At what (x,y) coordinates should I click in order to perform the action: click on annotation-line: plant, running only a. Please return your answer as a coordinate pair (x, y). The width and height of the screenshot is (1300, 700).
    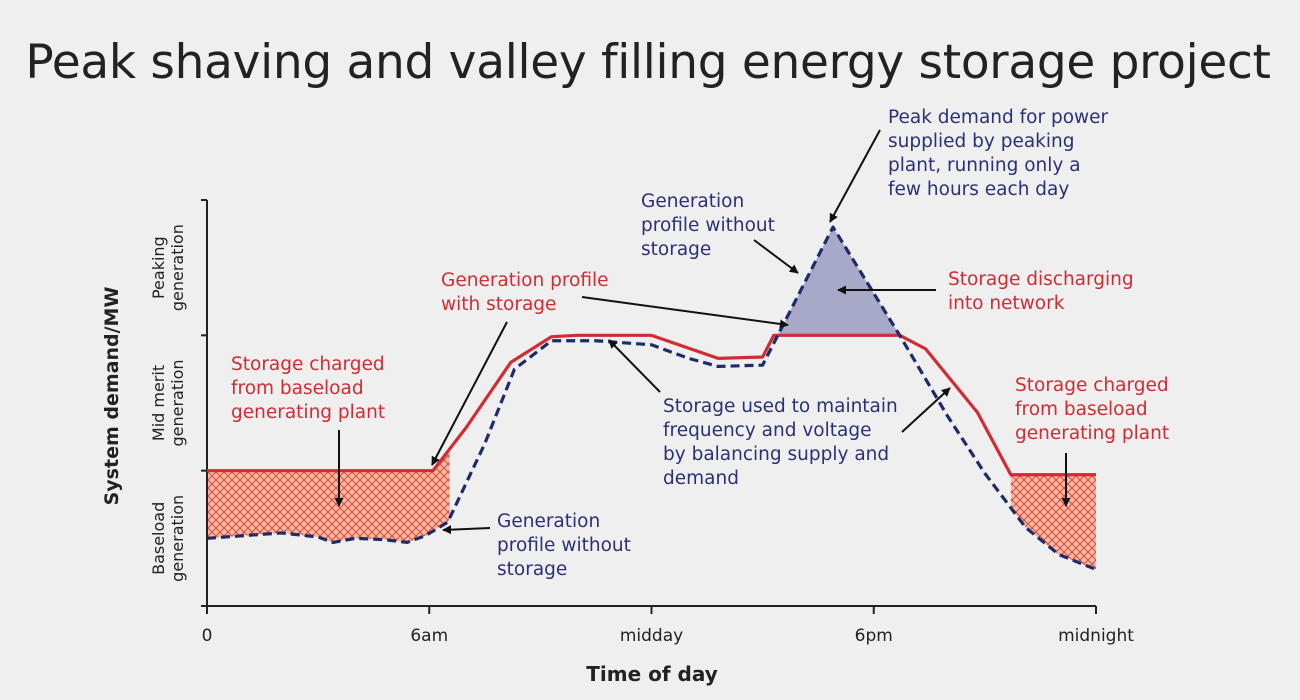
    Looking at the image, I should click on (984, 165).